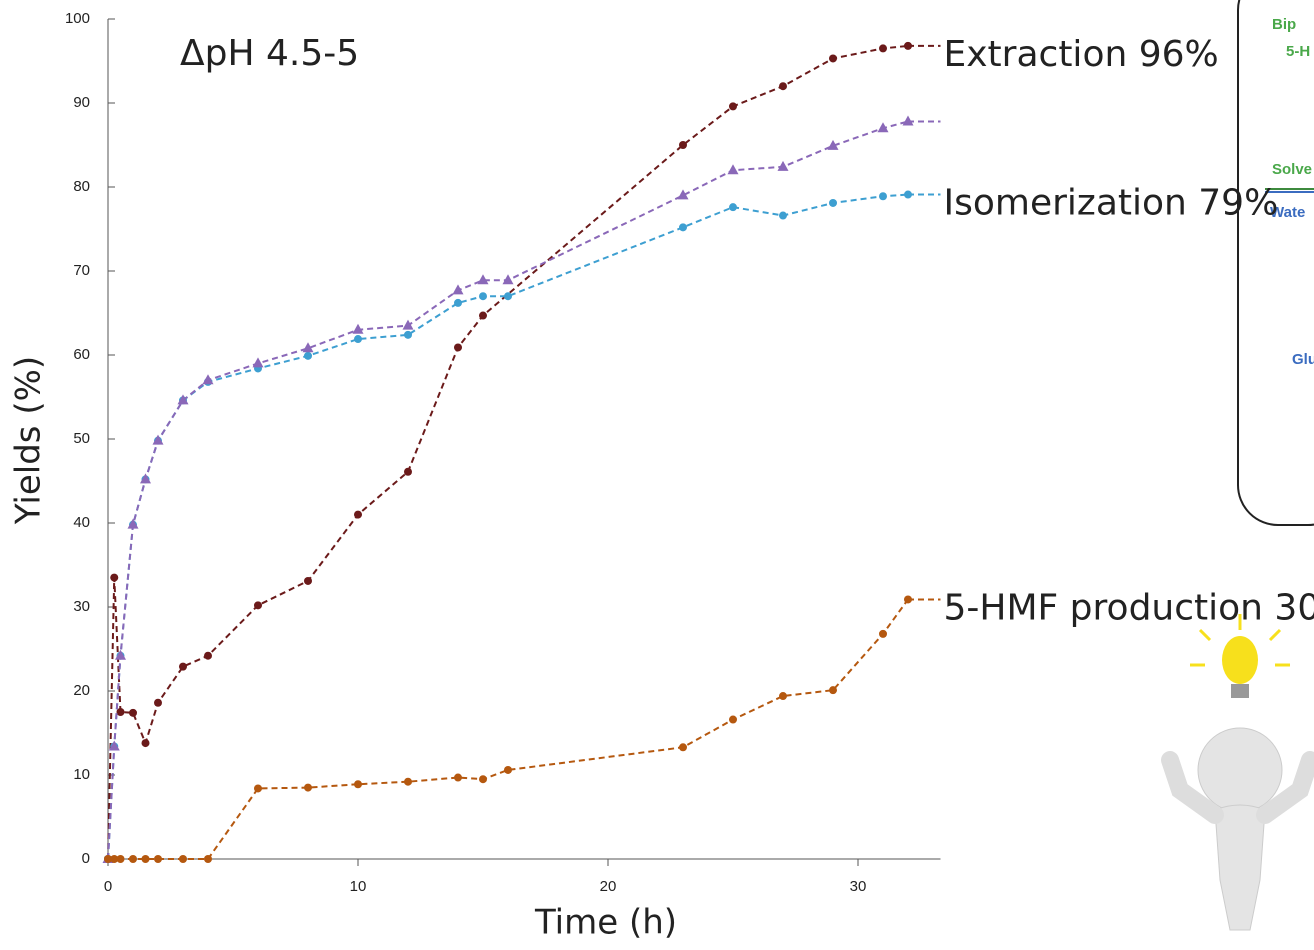 The height and width of the screenshot is (950, 1314). What do you see at coordinates (81, 522) in the screenshot?
I see `y-tick-label: 40` at bounding box center [81, 522].